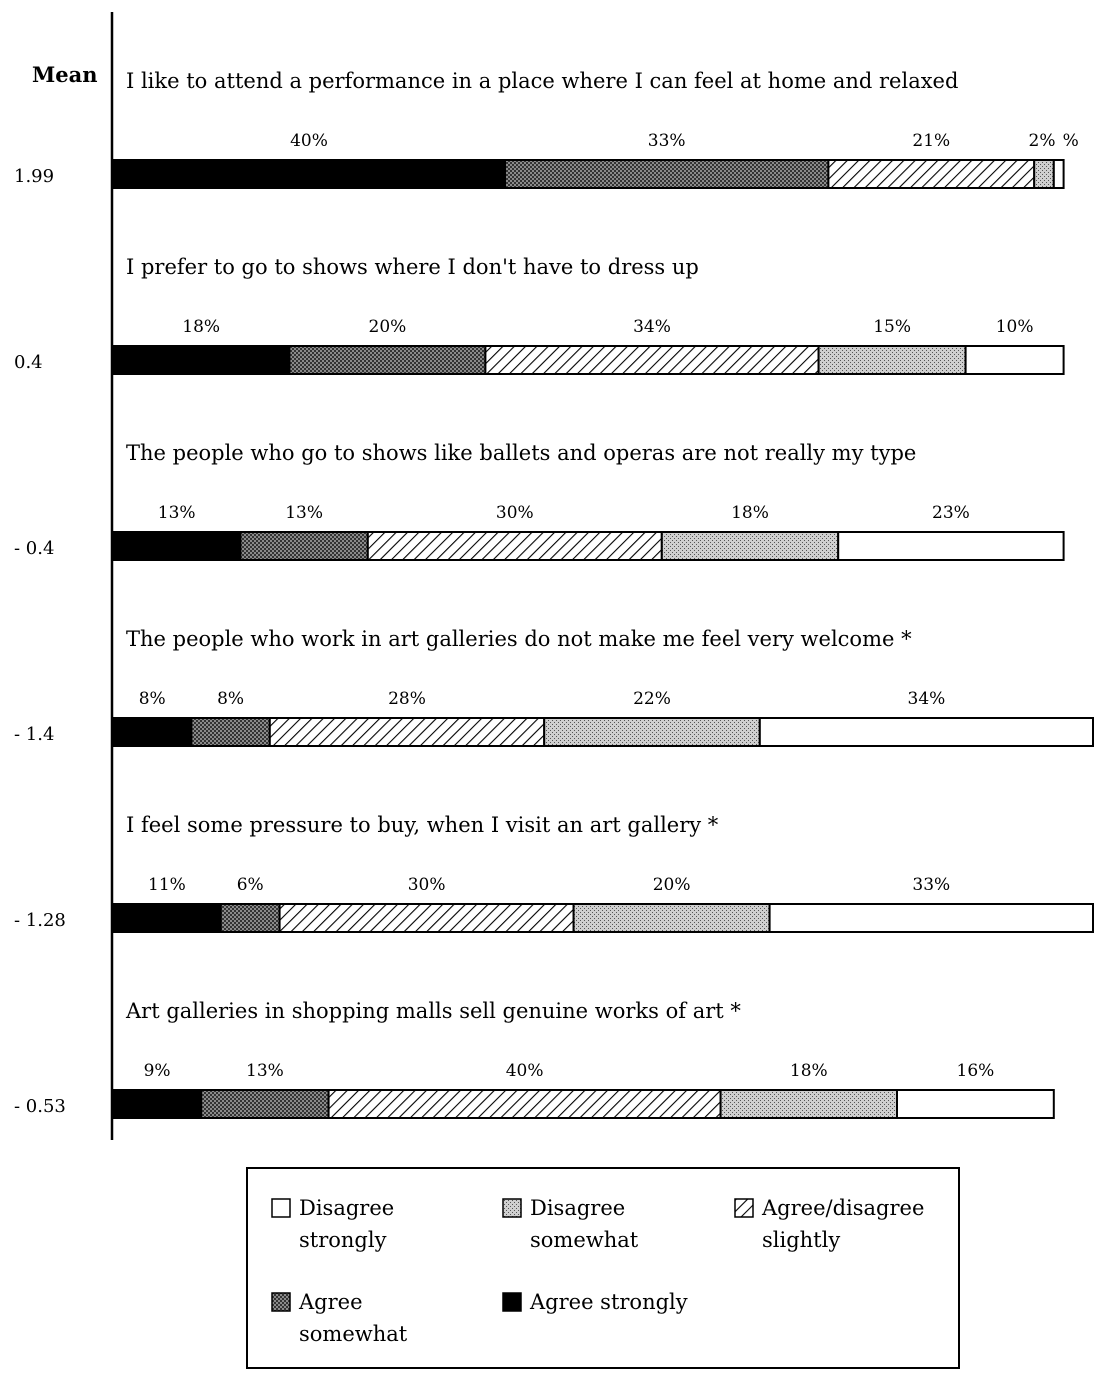 This screenshot has width=1098, height=1373. Describe the element at coordinates (34, 734) in the screenshot. I see `mean-value: - 1.4` at that location.